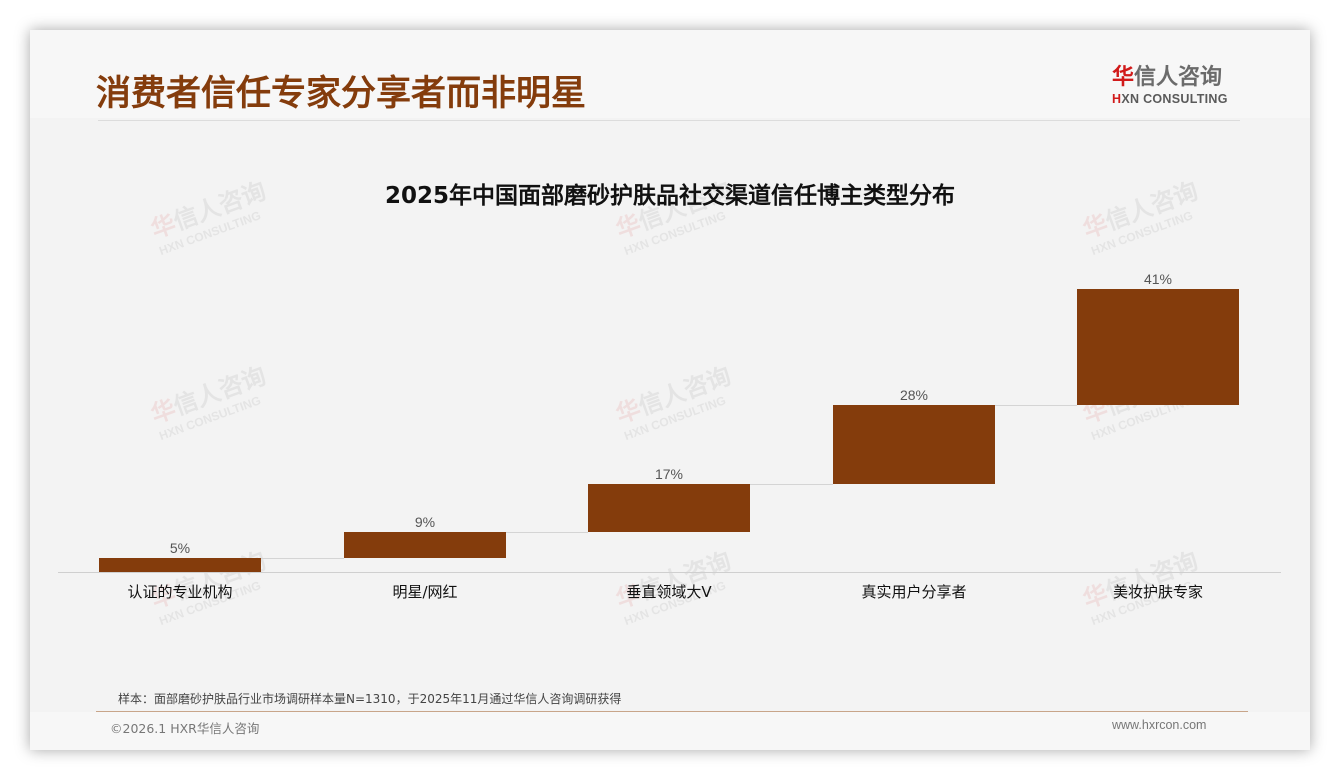  Describe the element at coordinates (914, 592) in the screenshot. I see `category-label: 真实用户分享者` at that location.